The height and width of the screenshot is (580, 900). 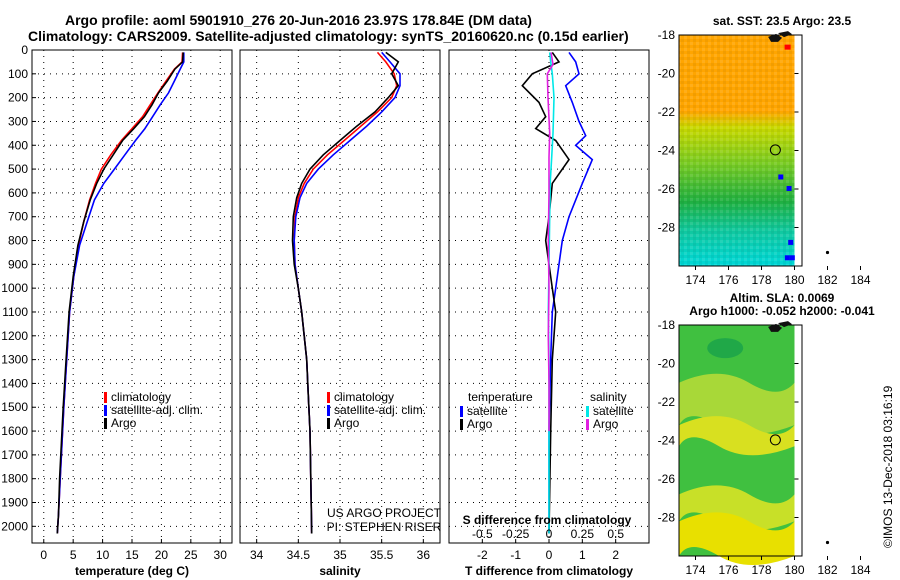 I want to click on salinity-legend-label: climatology, so click(x=364, y=397).